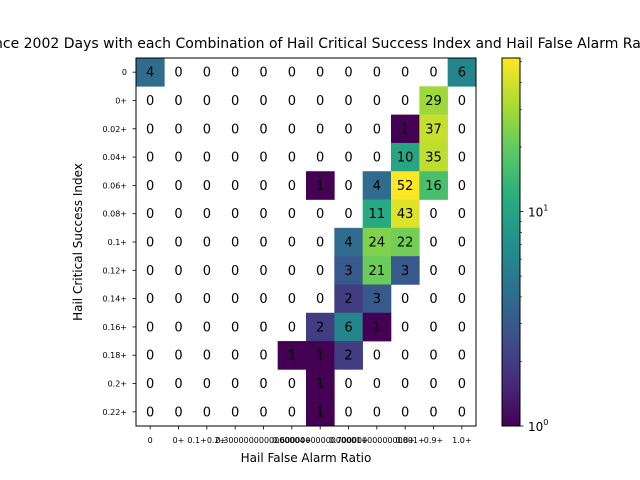 This screenshot has width=640, height=480. I want to click on cell-value-label: 43, so click(405, 214).